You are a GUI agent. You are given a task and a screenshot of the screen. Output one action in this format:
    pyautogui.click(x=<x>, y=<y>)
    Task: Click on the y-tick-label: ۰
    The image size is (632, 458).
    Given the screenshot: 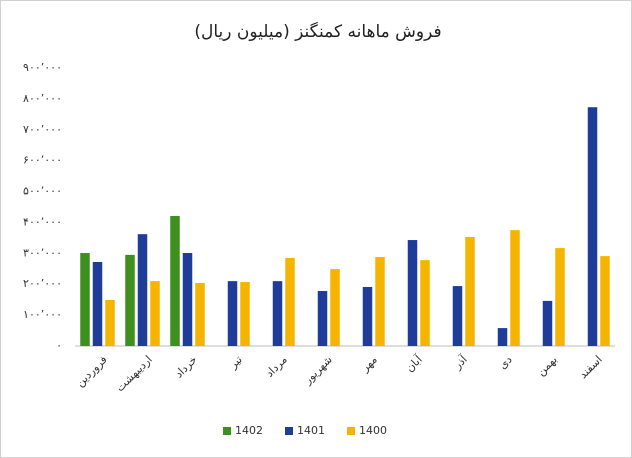 What is the action you would take?
    pyautogui.click(x=59, y=345)
    